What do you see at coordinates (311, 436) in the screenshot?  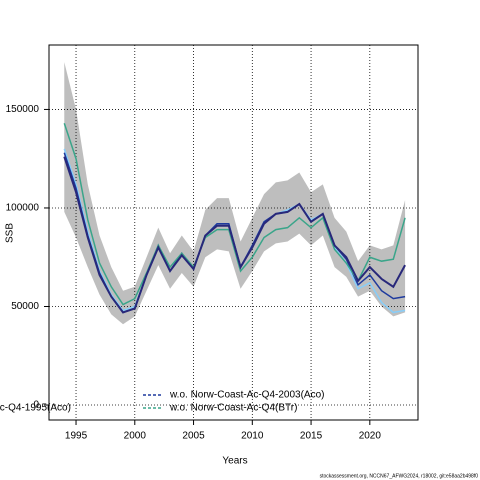 I see `x-tick-label: 2015` at bounding box center [311, 436].